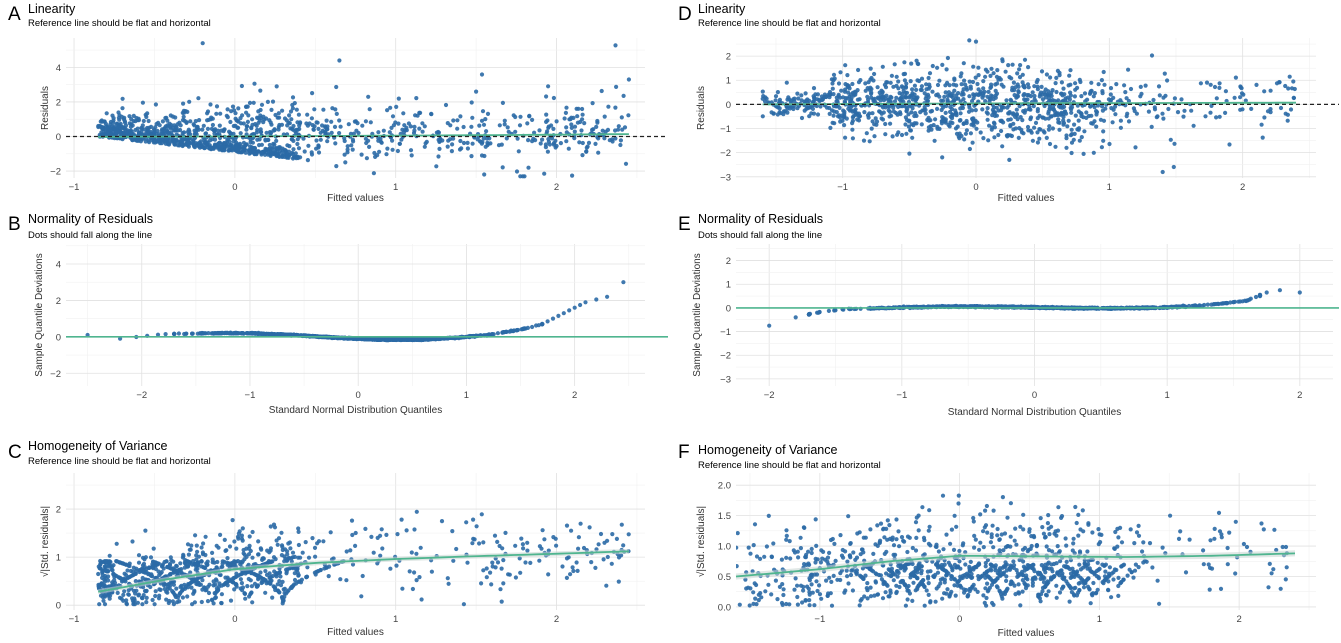  What do you see at coordinates (250, 395) in the screenshot?
I see `x-tick-label: −1` at bounding box center [250, 395].